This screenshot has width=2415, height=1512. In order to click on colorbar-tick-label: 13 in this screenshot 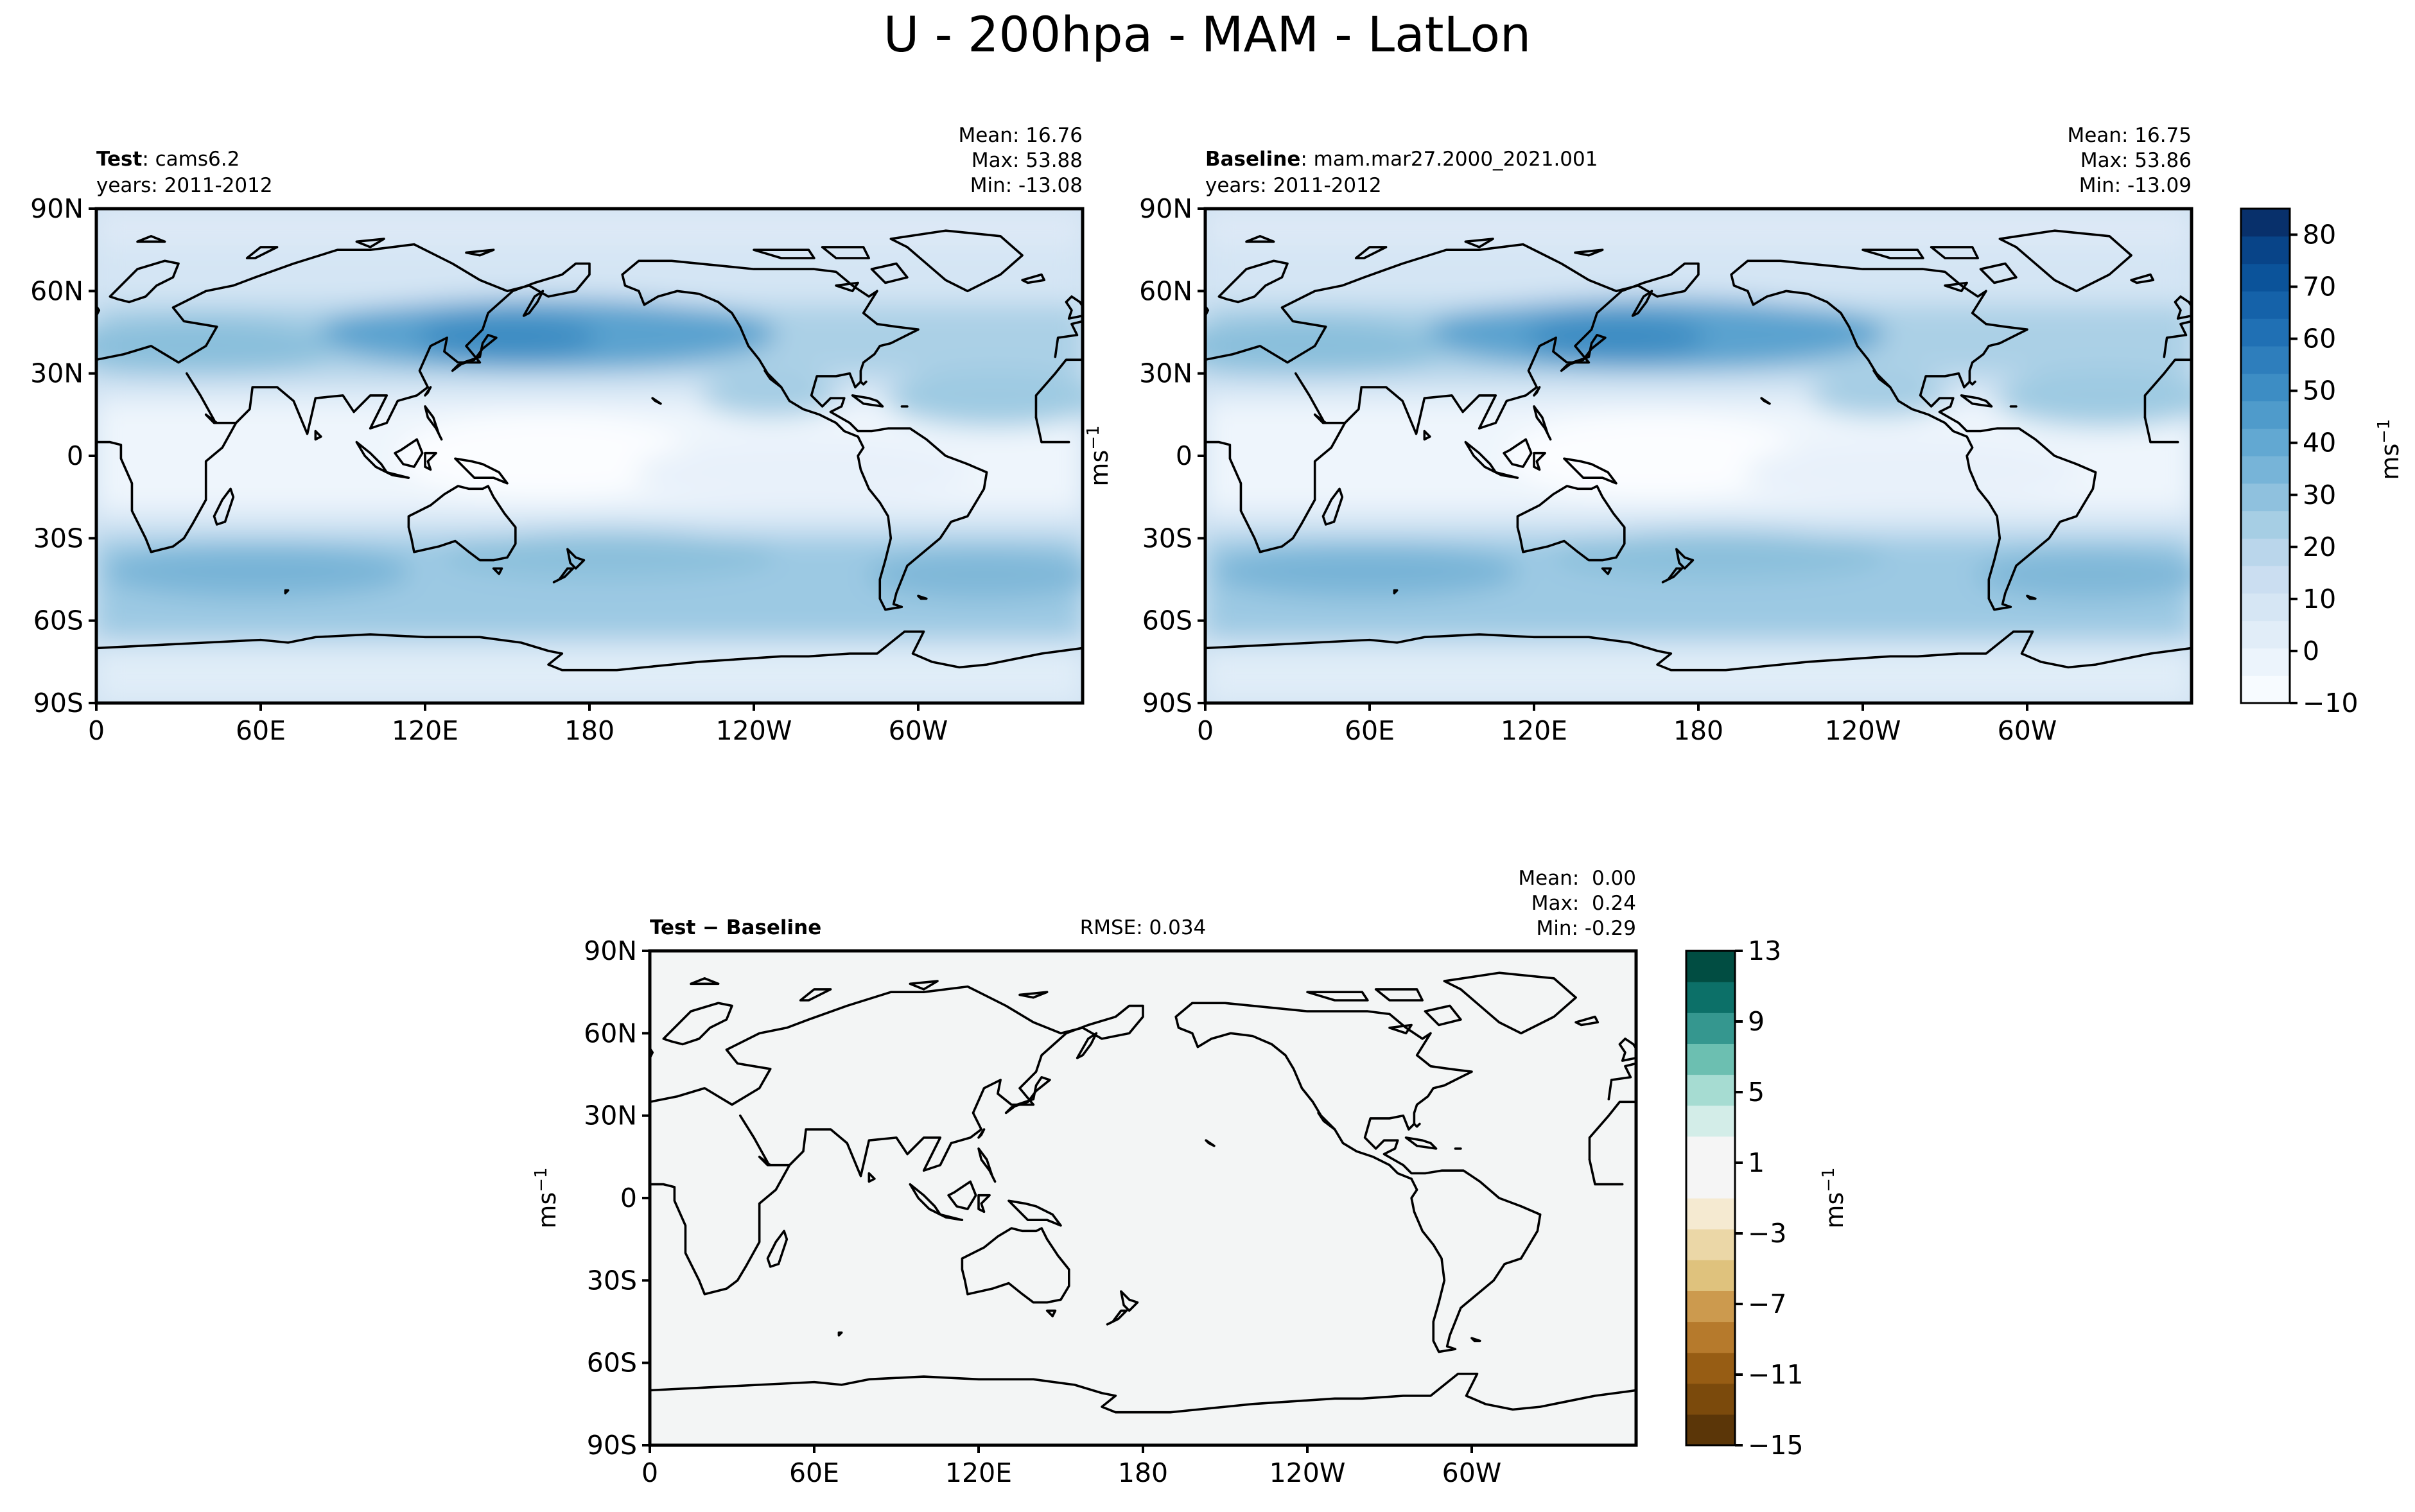, I will do `click(1764, 950)`.